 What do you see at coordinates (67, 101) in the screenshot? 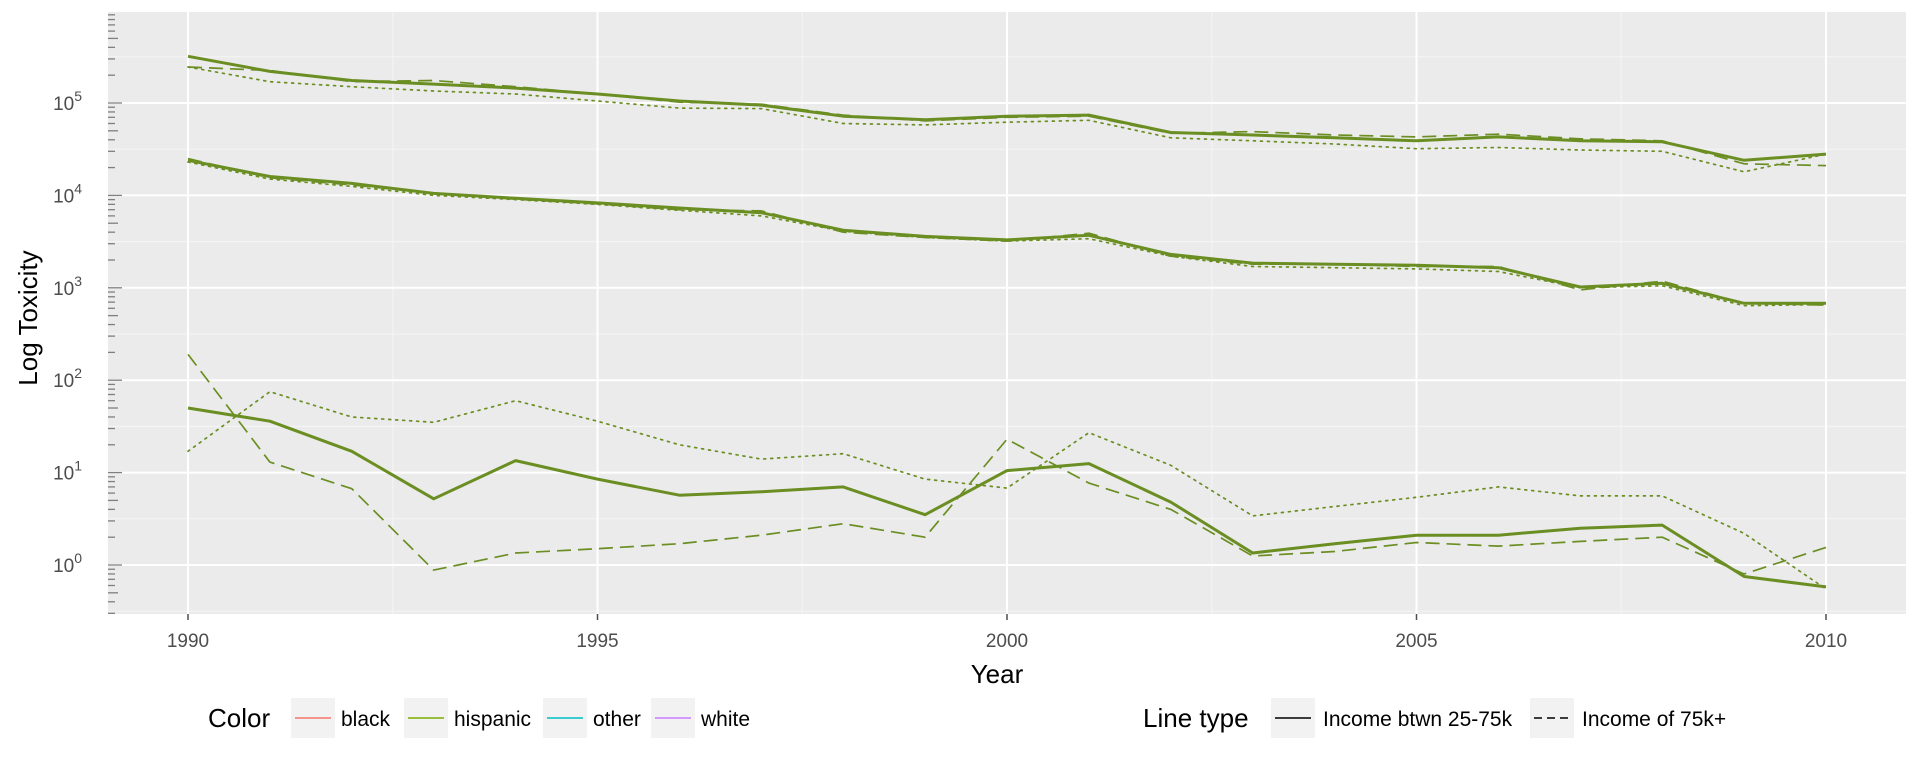
I see `y-tick-label: 10⁵` at bounding box center [67, 101].